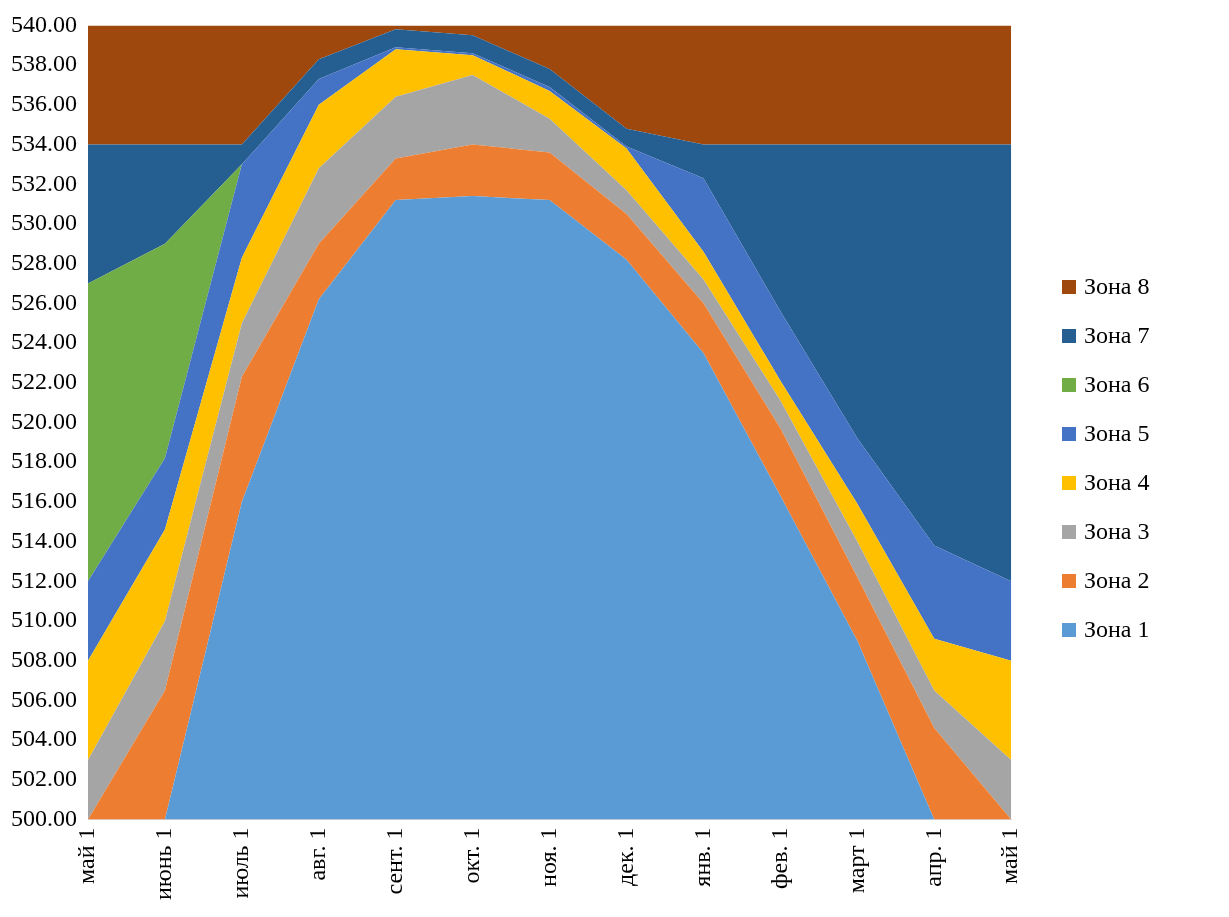  Describe the element at coordinates (44, 738) in the screenshot. I see `y-tick-label: 504.00` at that location.